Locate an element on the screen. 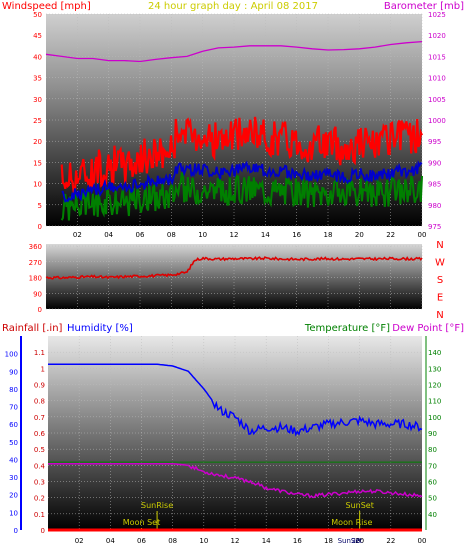 This screenshot has width=466, height=555. event-label: Moon Rise is located at coordinates (351, 522).